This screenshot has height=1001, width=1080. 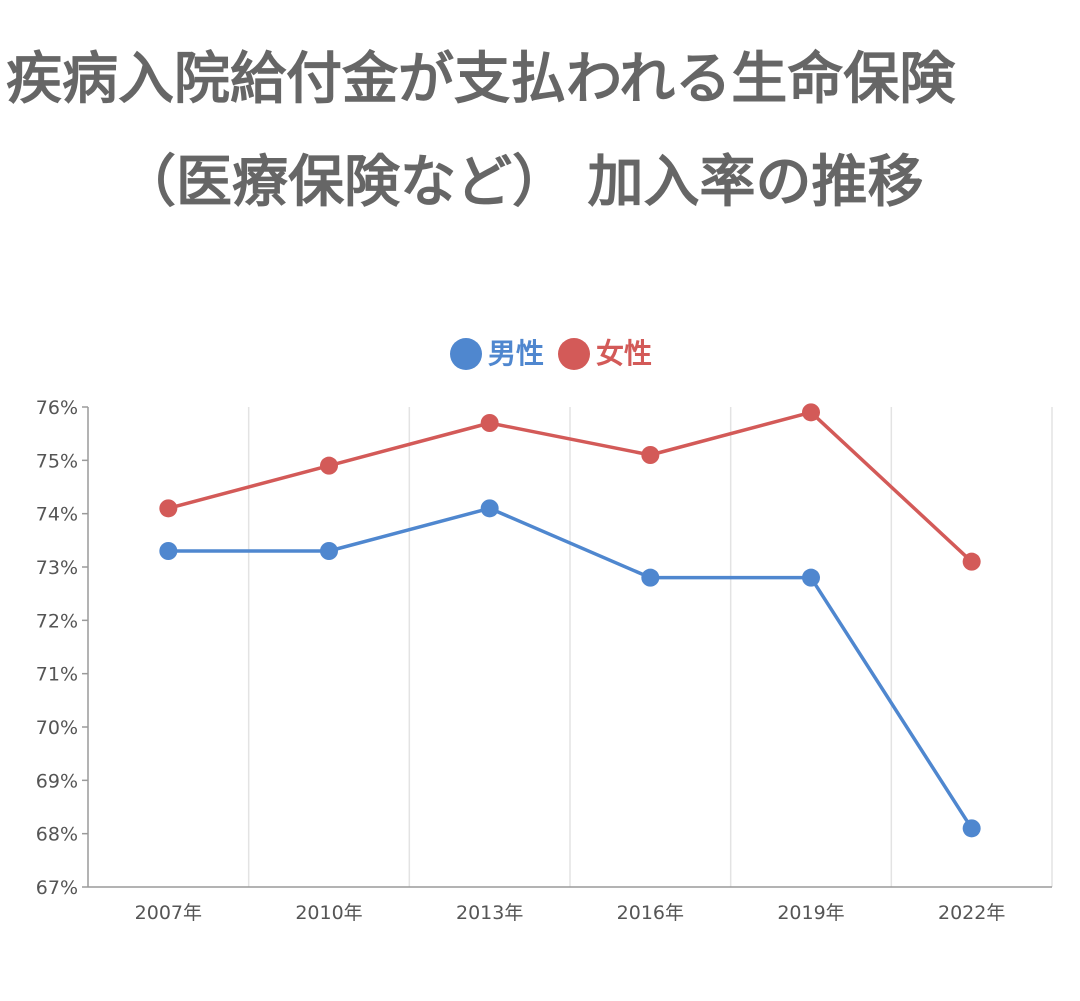 What do you see at coordinates (57, 781) in the screenshot?
I see `y-tick-label: 69%` at bounding box center [57, 781].